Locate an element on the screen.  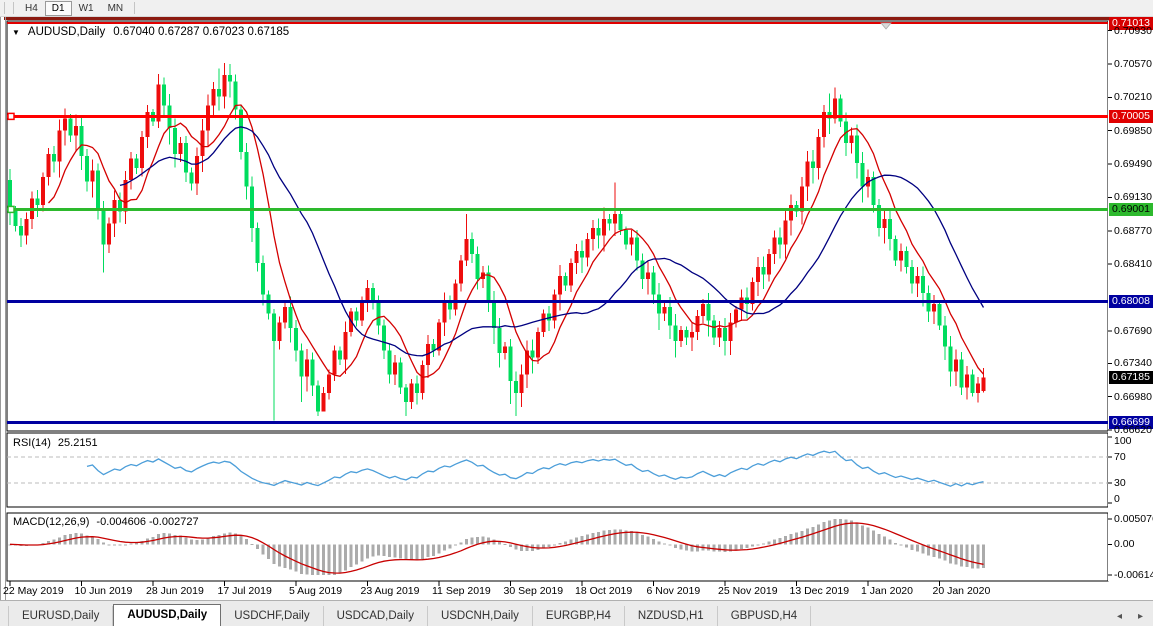
date-axis-label: 30 Sep 2019 is located at coordinates (533, 591).